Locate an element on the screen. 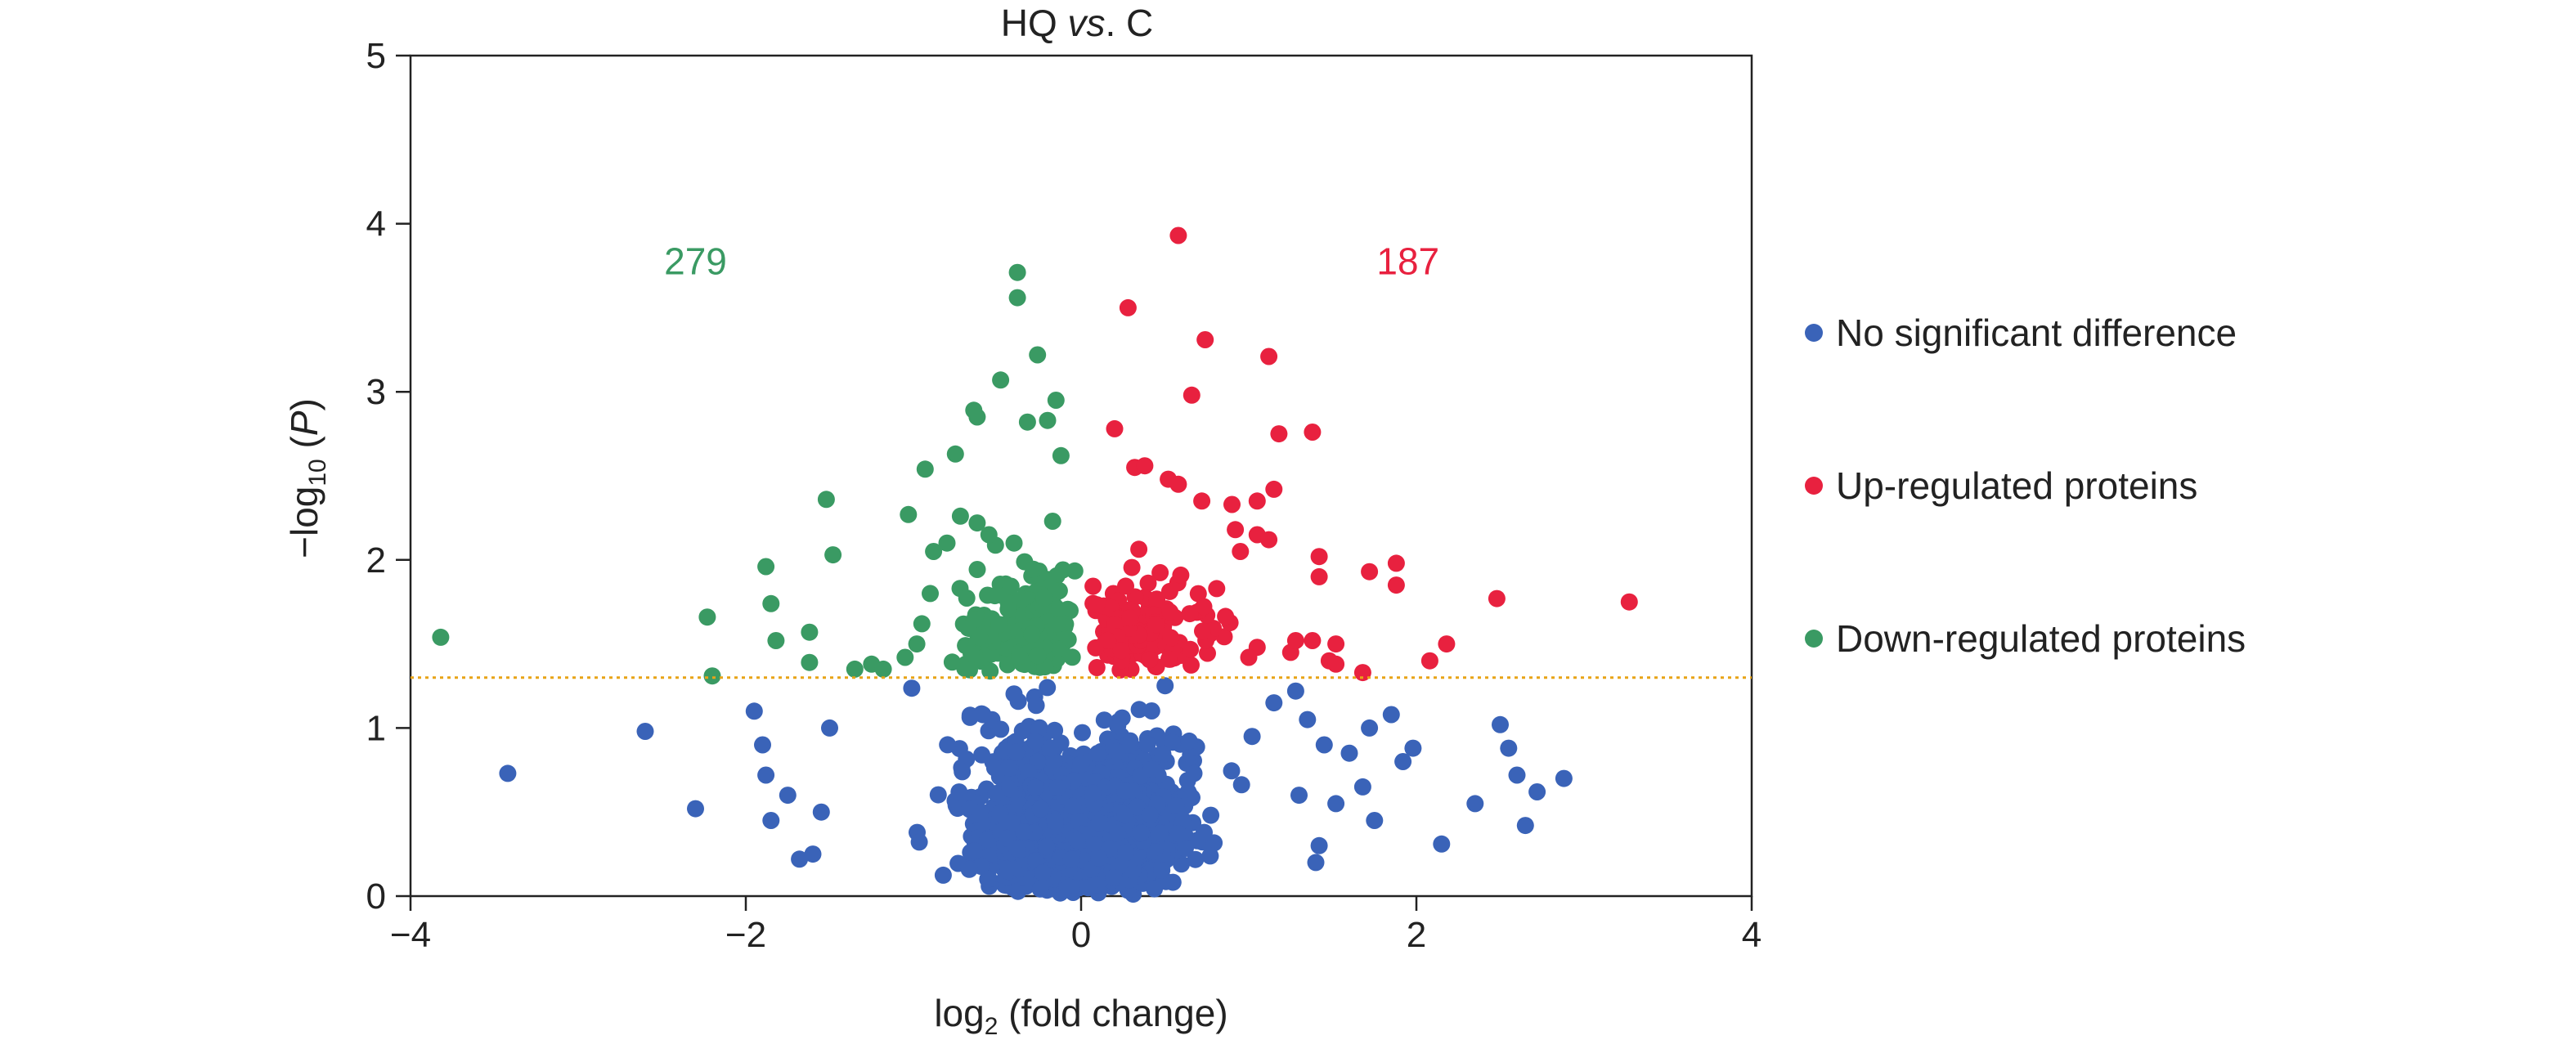  down-regulated-count: 279 is located at coordinates (695, 261).